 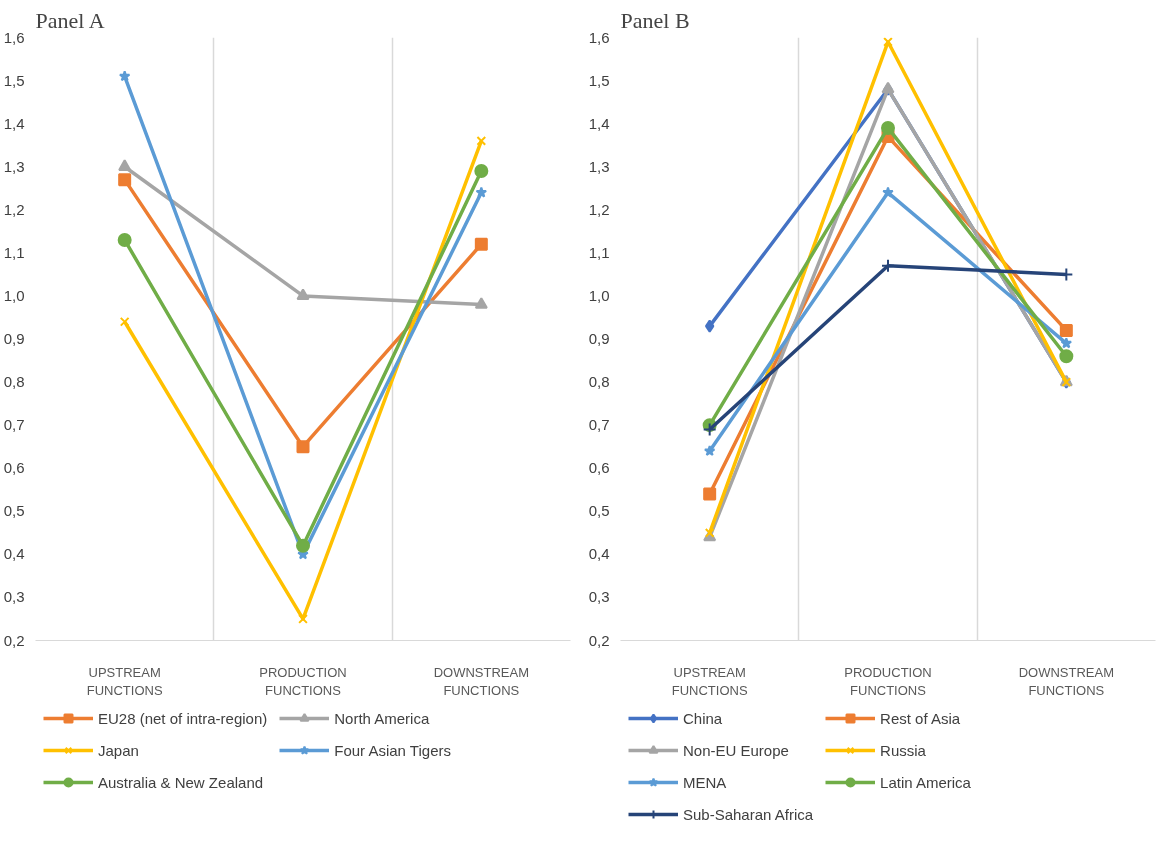 What do you see at coordinates (392, 750) in the screenshot?
I see `legend-label: Four Asian Tigers` at bounding box center [392, 750].